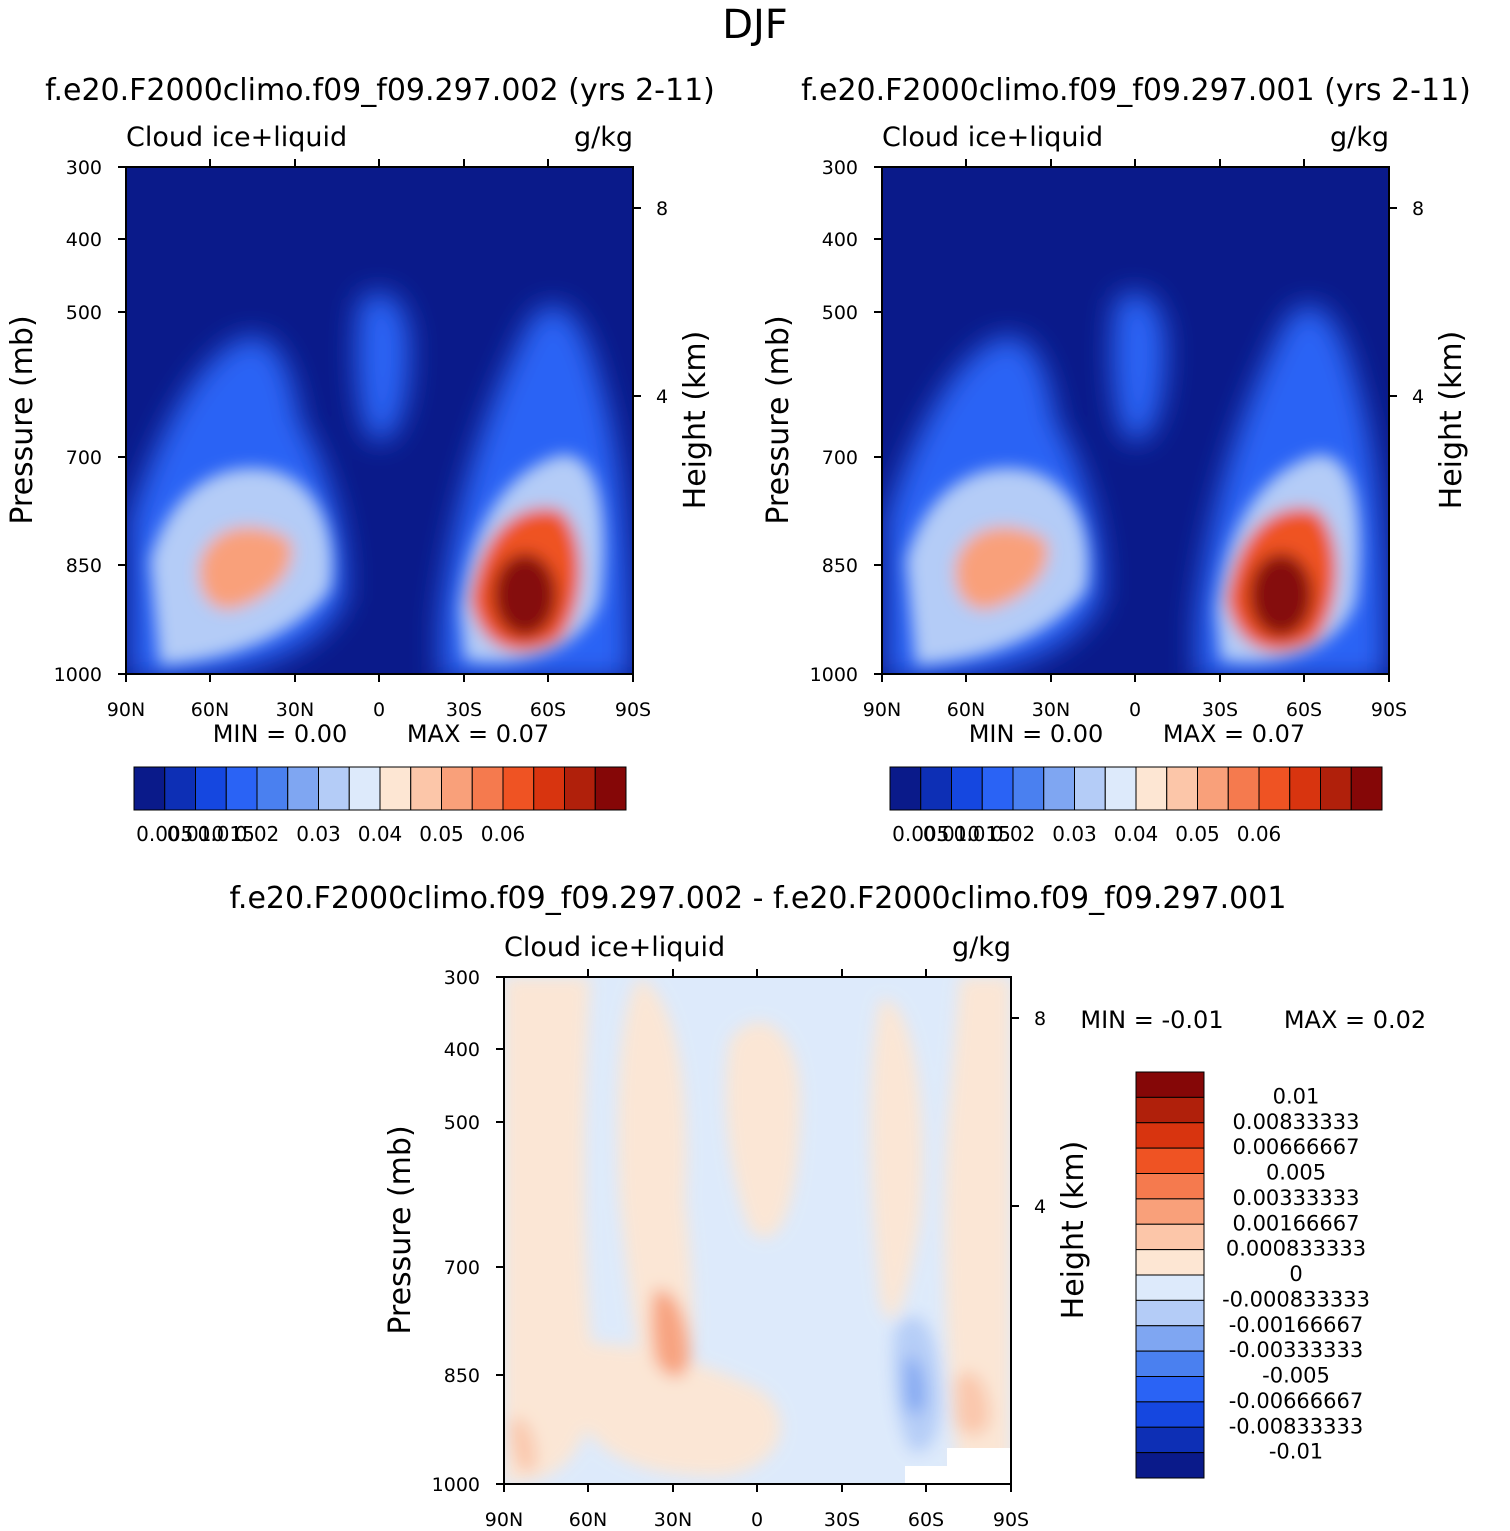 This screenshot has width=1510, height=1531. What do you see at coordinates (65, 421) in the screenshot?
I see `y-axis: 300 400 500 700 850 1000 Pressure (mb)` at bounding box center [65, 421].